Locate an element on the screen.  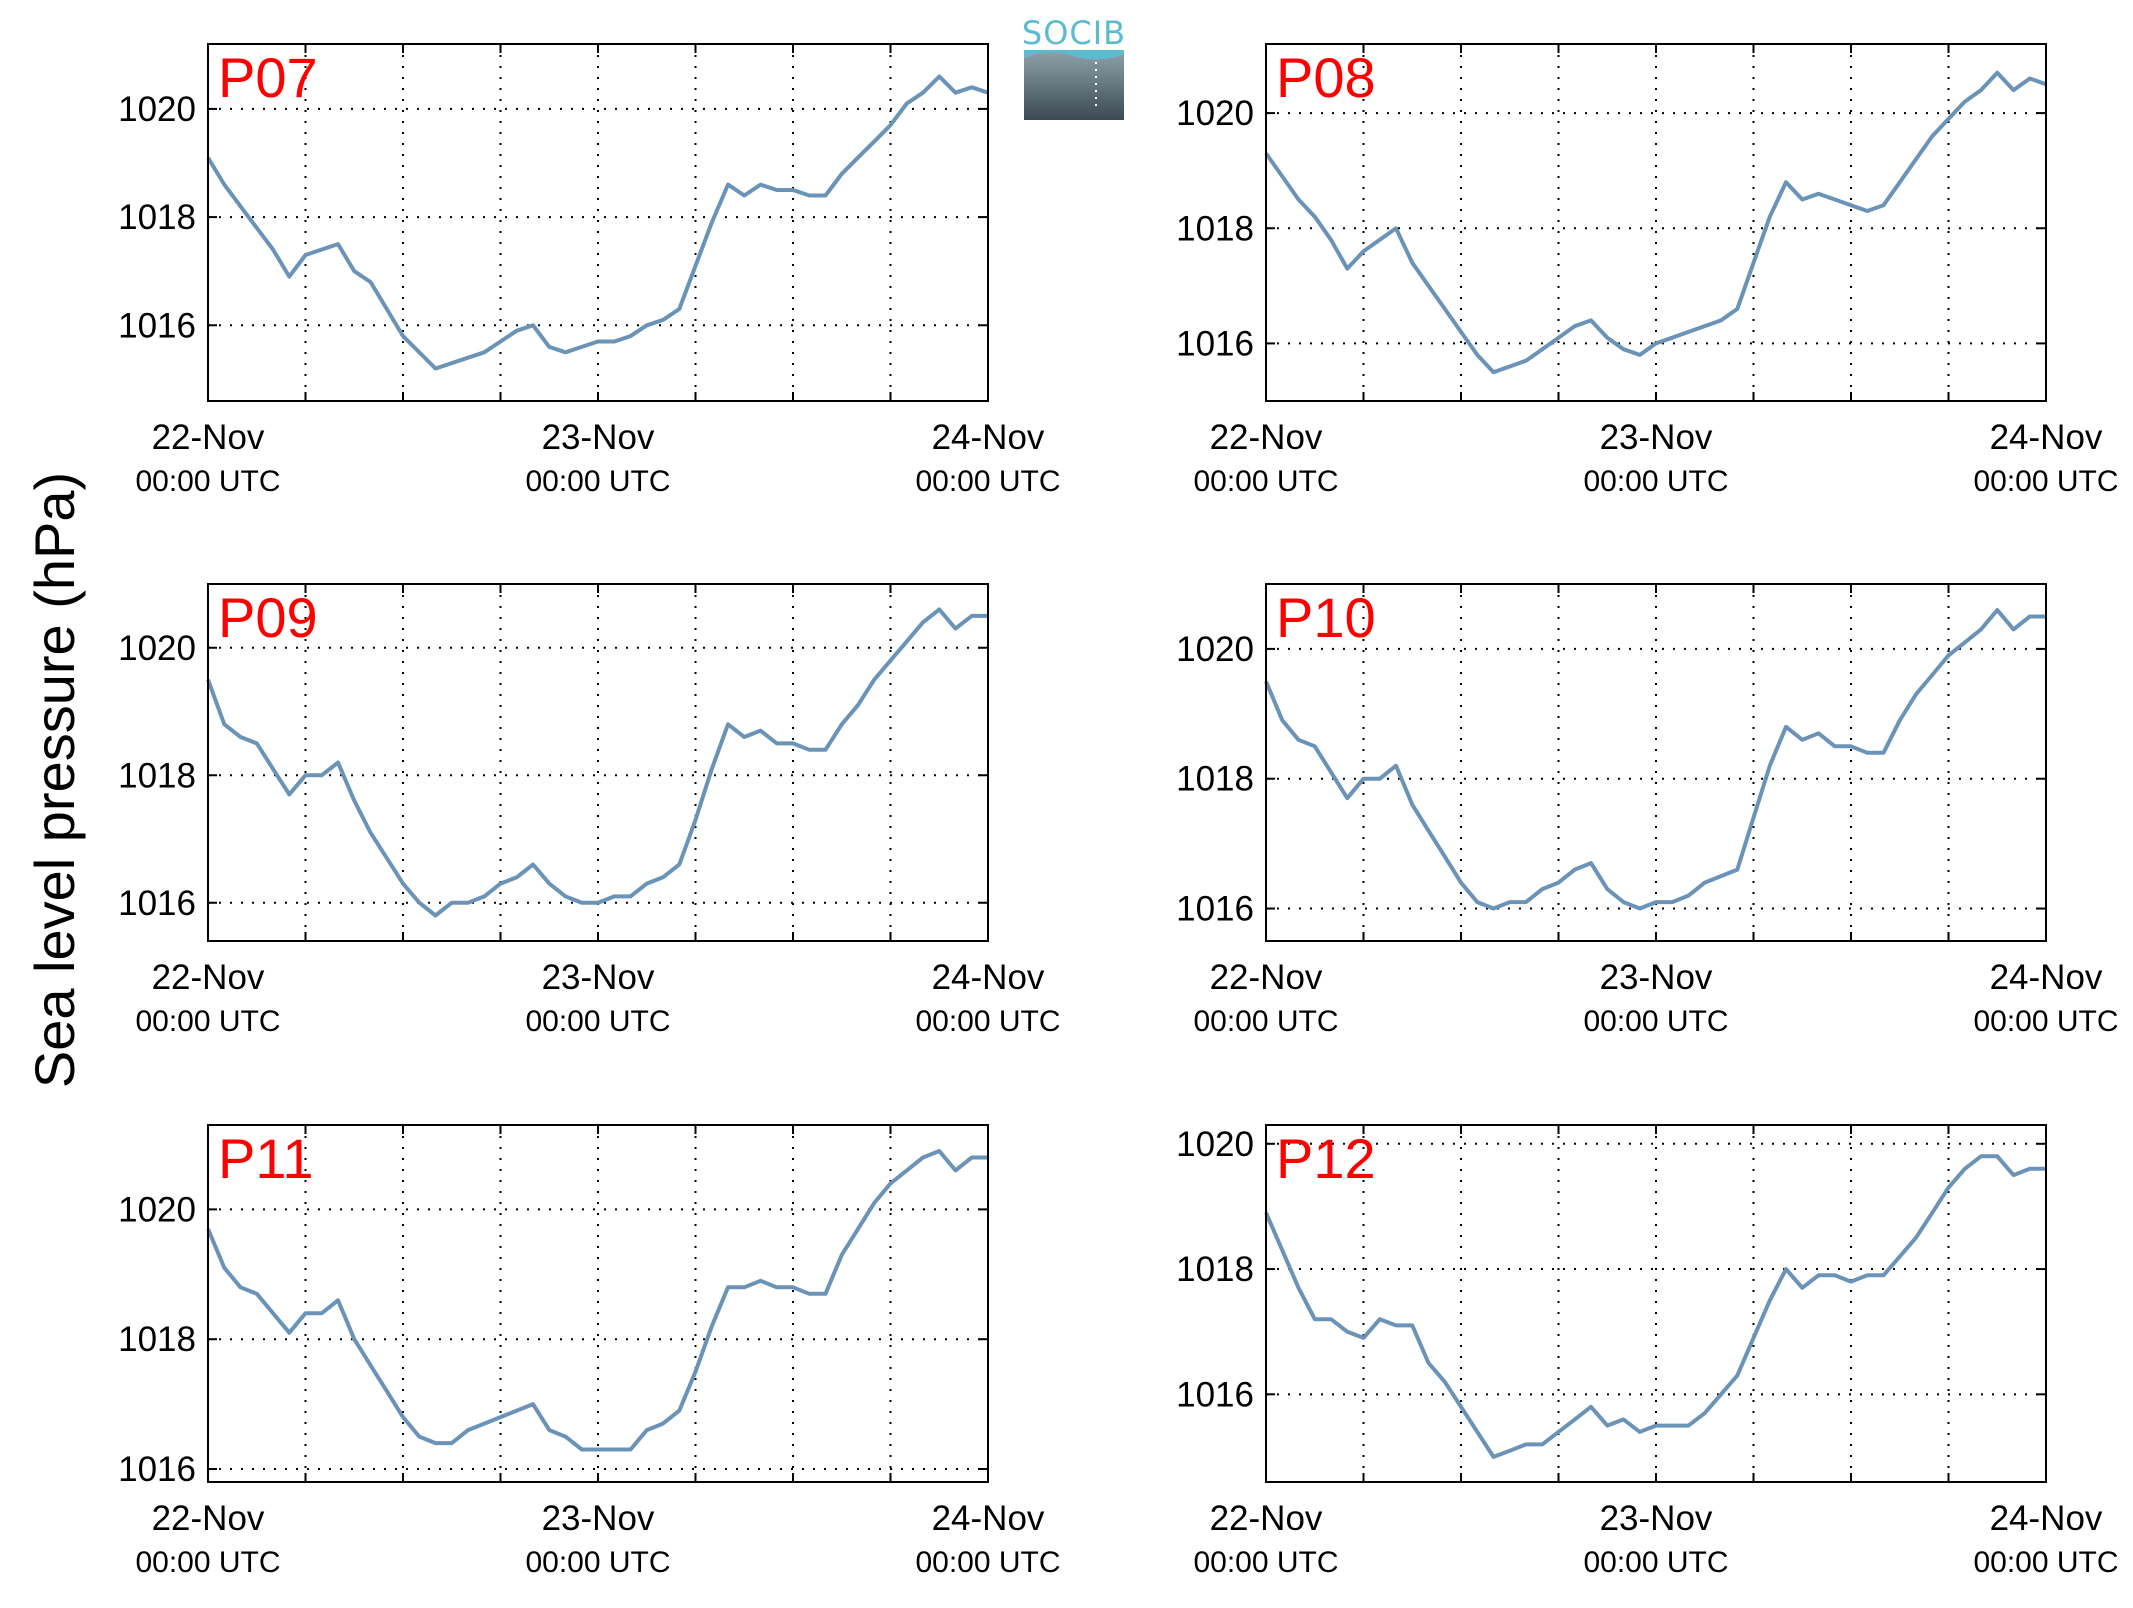
series-line-p11 is located at coordinates (597, 1300).